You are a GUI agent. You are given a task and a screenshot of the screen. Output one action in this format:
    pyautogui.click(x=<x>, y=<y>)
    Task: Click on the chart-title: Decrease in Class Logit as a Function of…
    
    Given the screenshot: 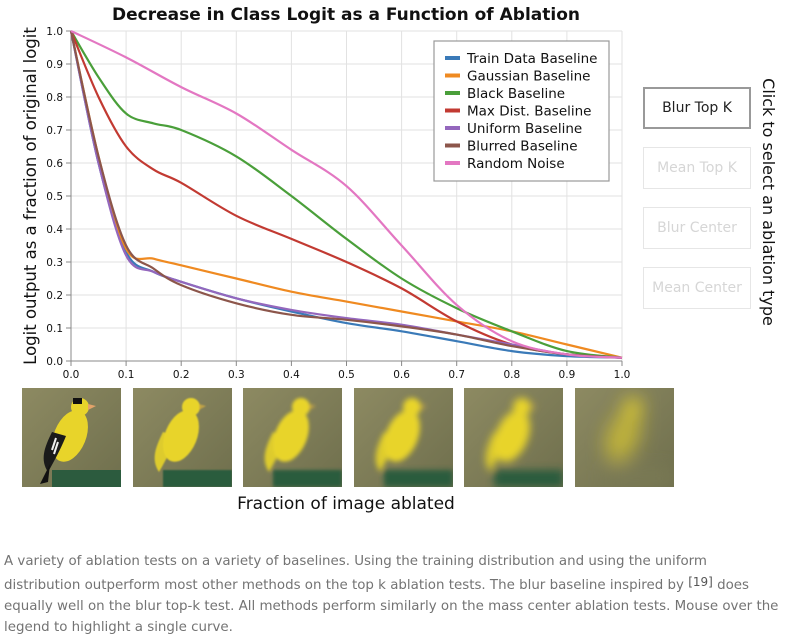 What is the action you would take?
    pyautogui.click(x=346, y=15)
    